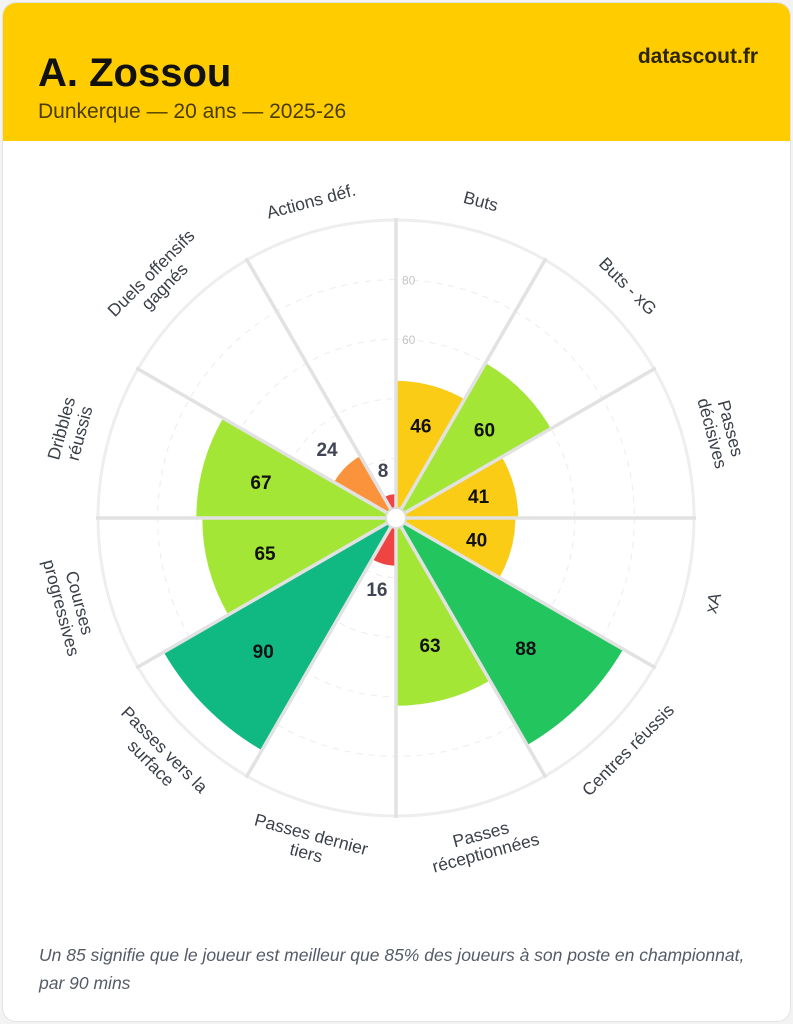 The height and width of the screenshot is (1024, 793). I want to click on category-label: Actions déf., so click(311, 201).